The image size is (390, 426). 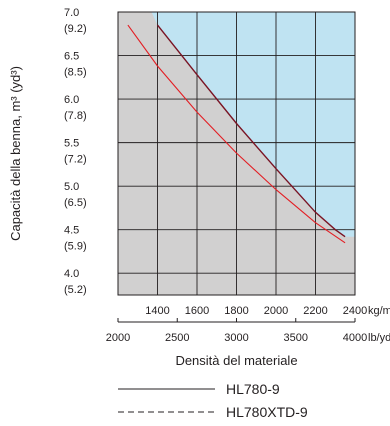 I want to click on x-tick-label: 1800, so click(x=236, y=311).